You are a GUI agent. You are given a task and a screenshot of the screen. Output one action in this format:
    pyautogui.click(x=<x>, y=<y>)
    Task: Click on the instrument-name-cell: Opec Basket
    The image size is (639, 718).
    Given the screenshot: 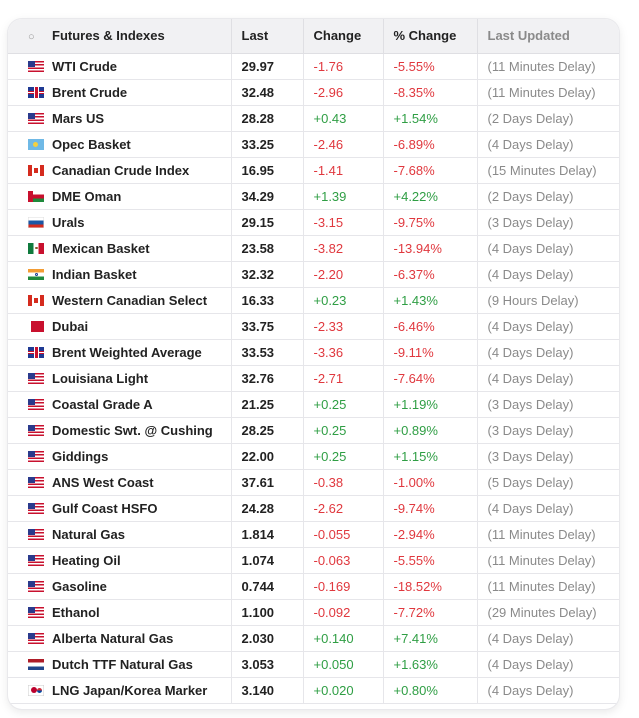 What is the action you would take?
    pyautogui.click(x=120, y=144)
    